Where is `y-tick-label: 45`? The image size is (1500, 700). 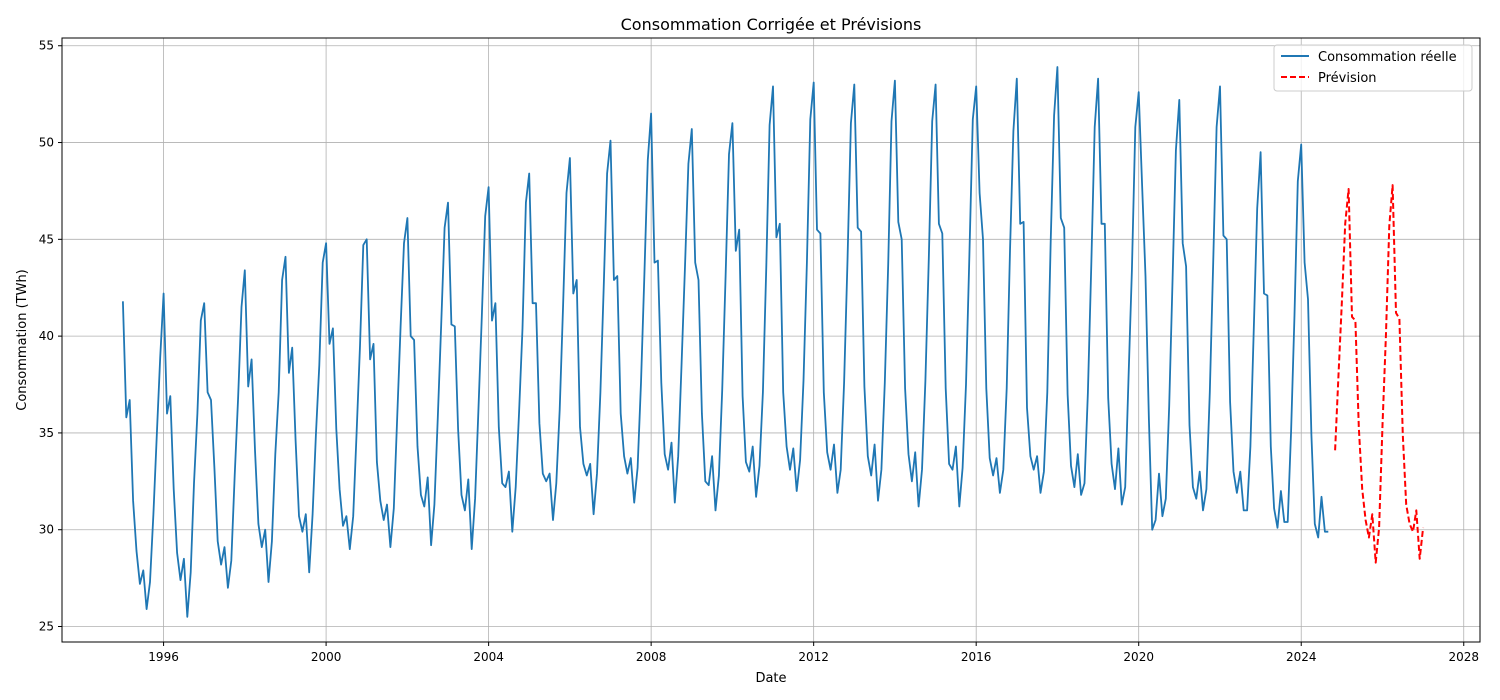 y-tick-label: 45 is located at coordinates (46, 239).